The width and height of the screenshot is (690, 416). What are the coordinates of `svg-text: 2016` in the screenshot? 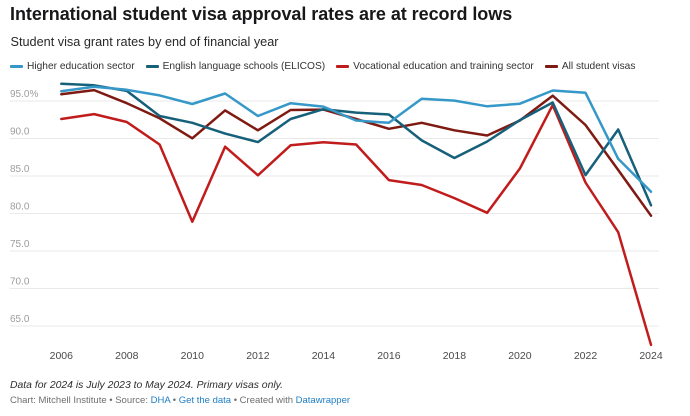 It's located at (389, 356).